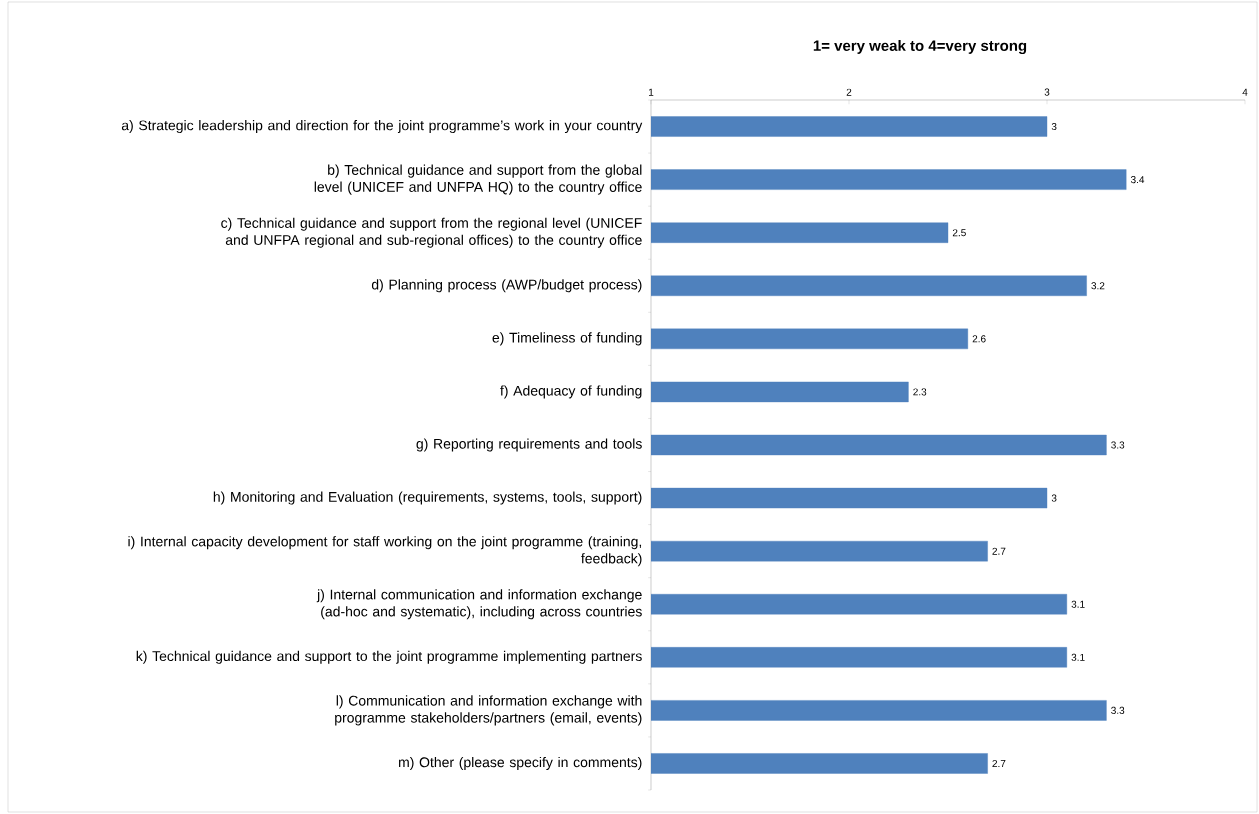 The width and height of the screenshot is (1259, 814). I want to click on y-tick-label: h) Monitoring and Evaluation (requirements, systems, tools, support), so click(427, 498).